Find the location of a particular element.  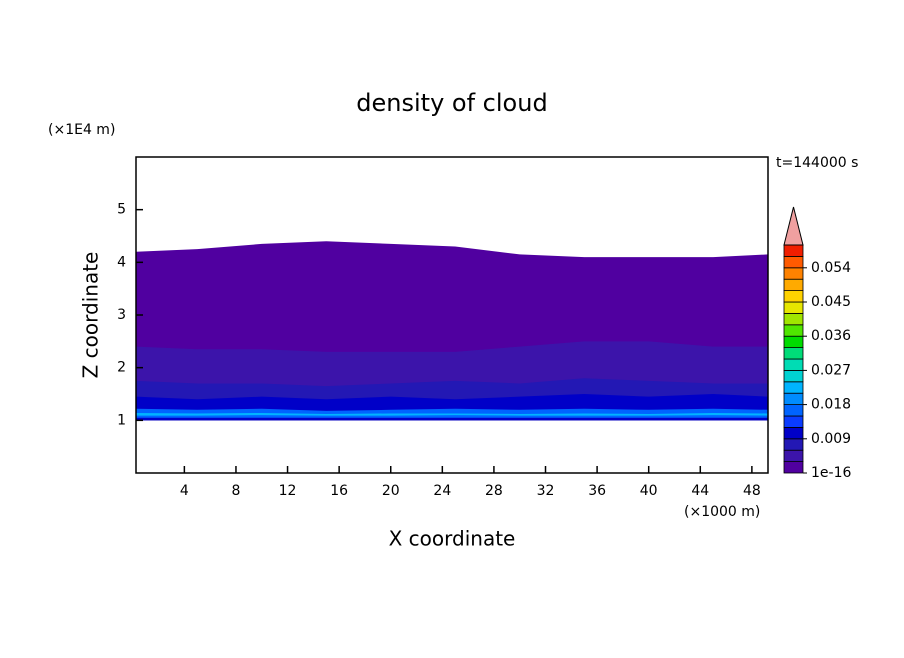

x-tick-label: 24 is located at coordinates (442, 491).